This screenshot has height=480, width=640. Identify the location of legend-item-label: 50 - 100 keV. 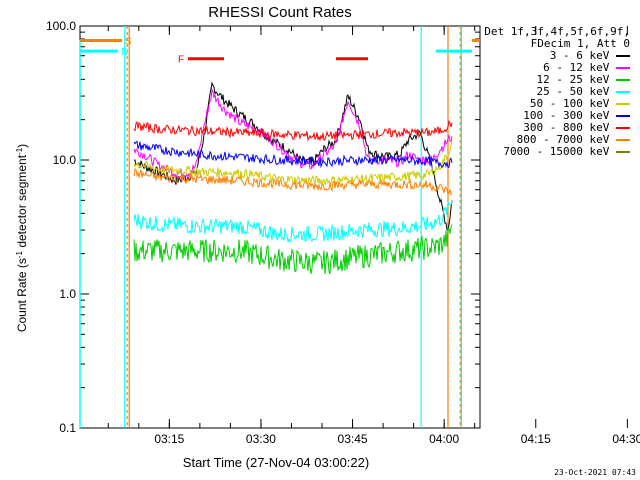
(572, 103).